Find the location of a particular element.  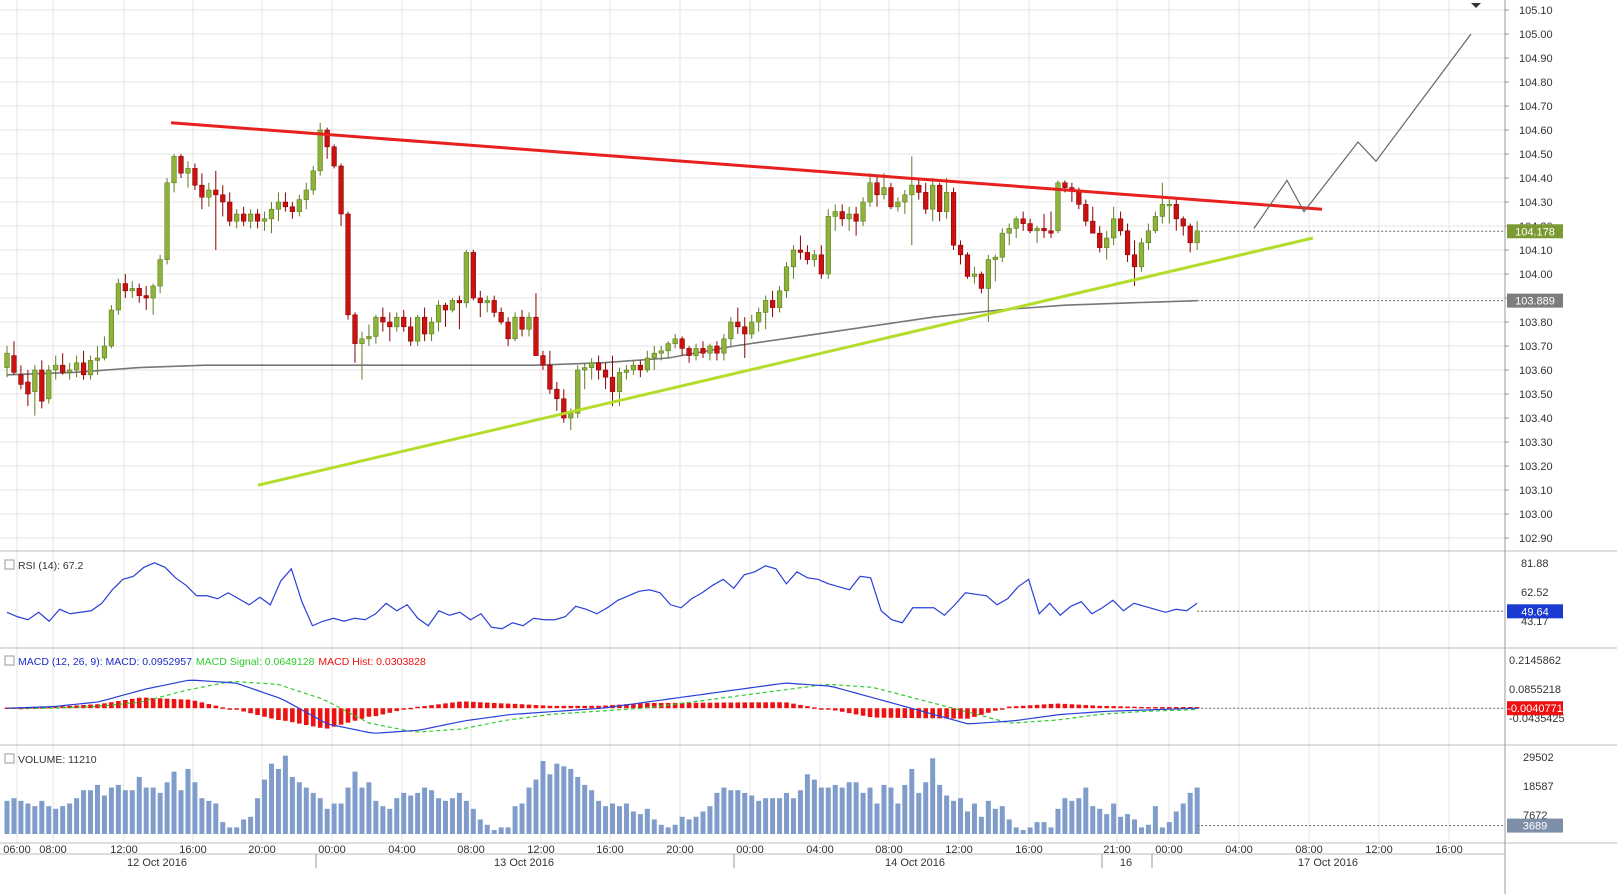

macd-tick-label: 0.2145862 is located at coordinates (1535, 661).